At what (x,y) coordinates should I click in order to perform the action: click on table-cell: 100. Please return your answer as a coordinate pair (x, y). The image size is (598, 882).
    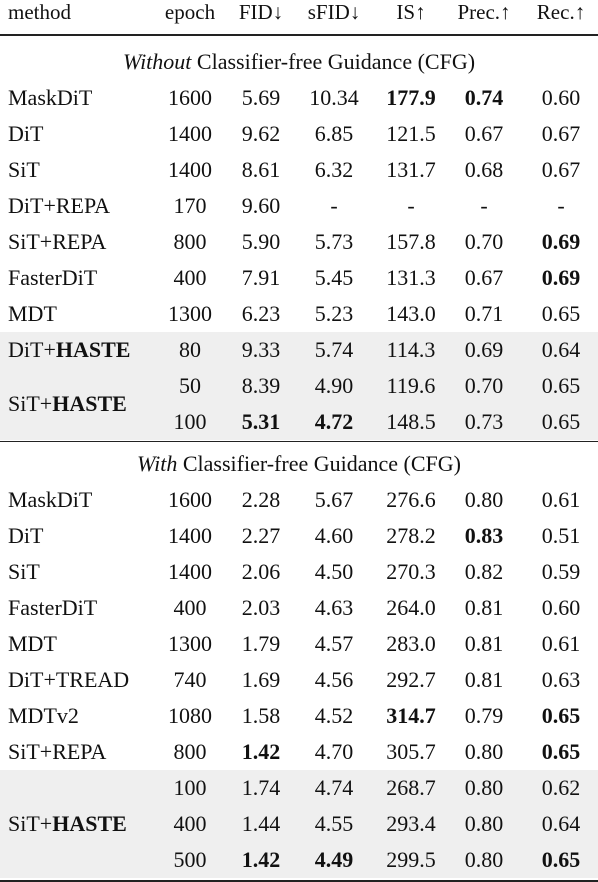
    Looking at the image, I should click on (190, 787).